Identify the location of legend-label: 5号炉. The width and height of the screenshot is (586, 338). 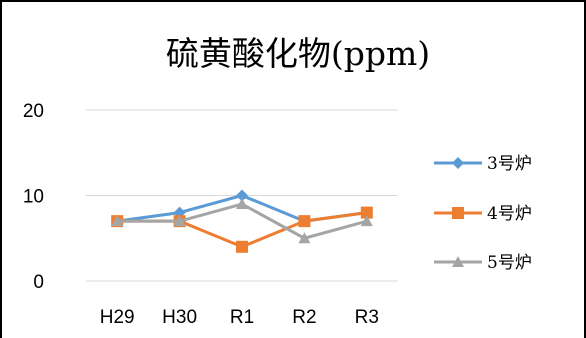
(509, 263).